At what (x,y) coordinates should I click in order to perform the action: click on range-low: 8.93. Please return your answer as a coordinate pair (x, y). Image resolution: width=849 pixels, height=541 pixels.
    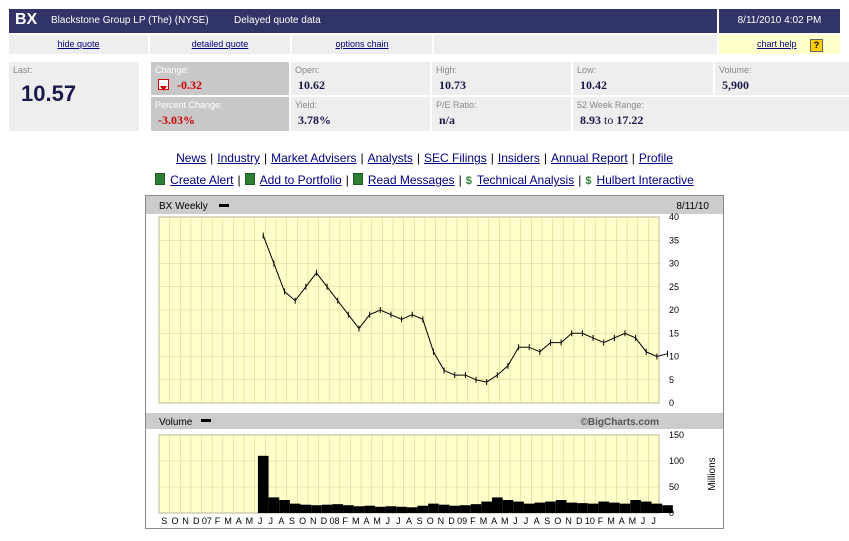
    Looking at the image, I should click on (590, 120).